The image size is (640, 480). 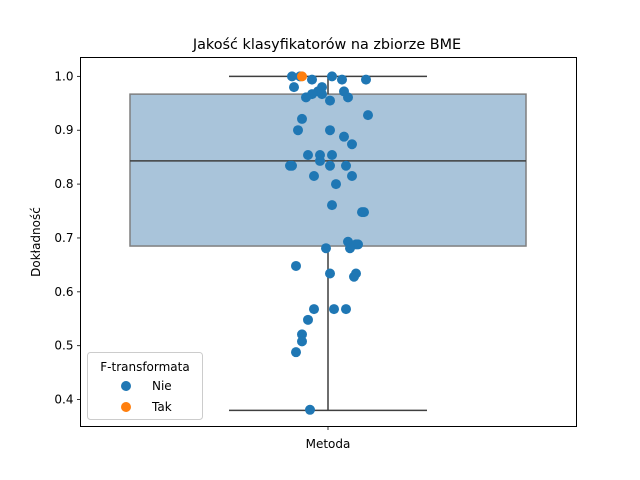 What do you see at coordinates (302, 76) in the screenshot?
I see `data-point-tak` at bounding box center [302, 76].